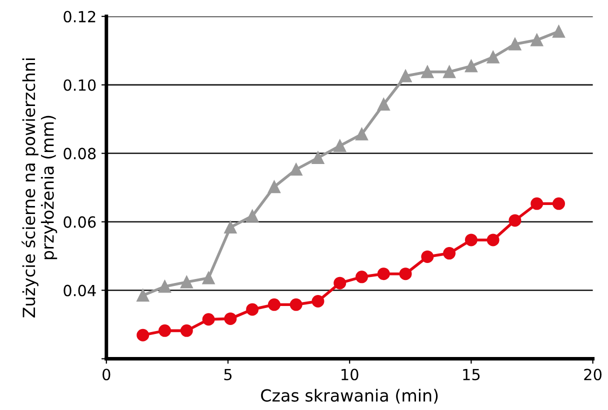 The height and width of the screenshot is (410, 608). Describe the element at coordinates (80, 85) in the screenshot. I see `y-tick-label: 0.10` at that location.